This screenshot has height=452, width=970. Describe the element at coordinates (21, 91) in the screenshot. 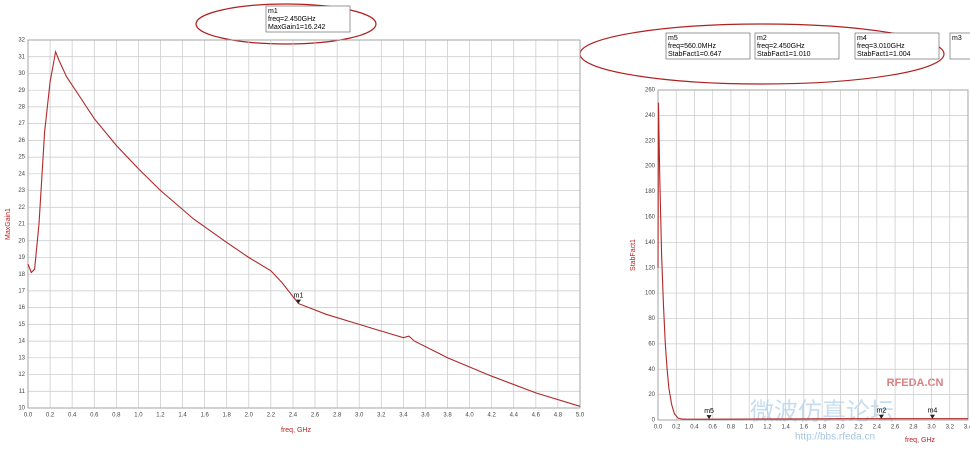

I see `y-tick-label: 29` at that location.